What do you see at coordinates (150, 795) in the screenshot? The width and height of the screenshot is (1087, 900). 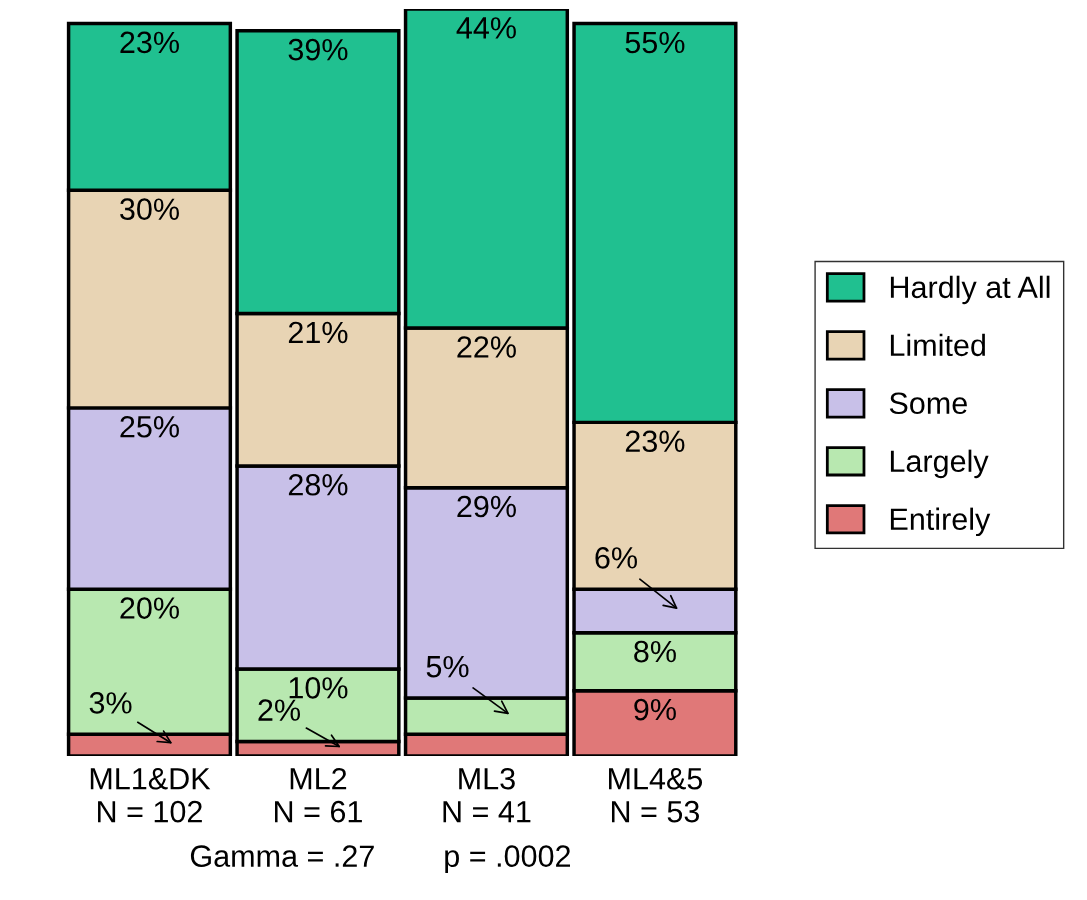 I see `x-tick-label: ML1&DK N = 102` at bounding box center [150, 795].